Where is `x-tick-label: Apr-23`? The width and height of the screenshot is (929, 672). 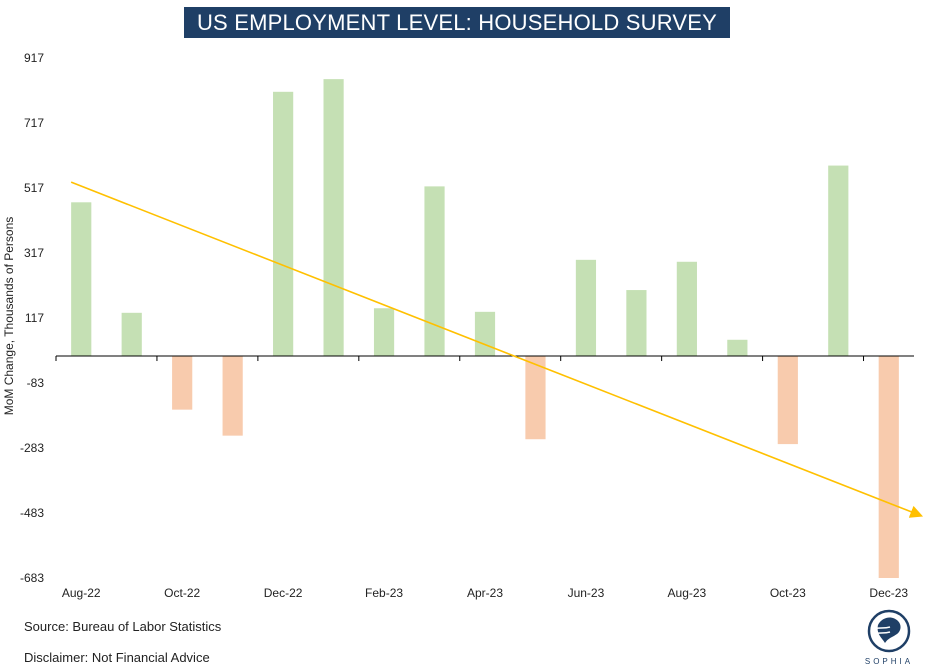 x-tick-label: Apr-23 is located at coordinates (485, 593).